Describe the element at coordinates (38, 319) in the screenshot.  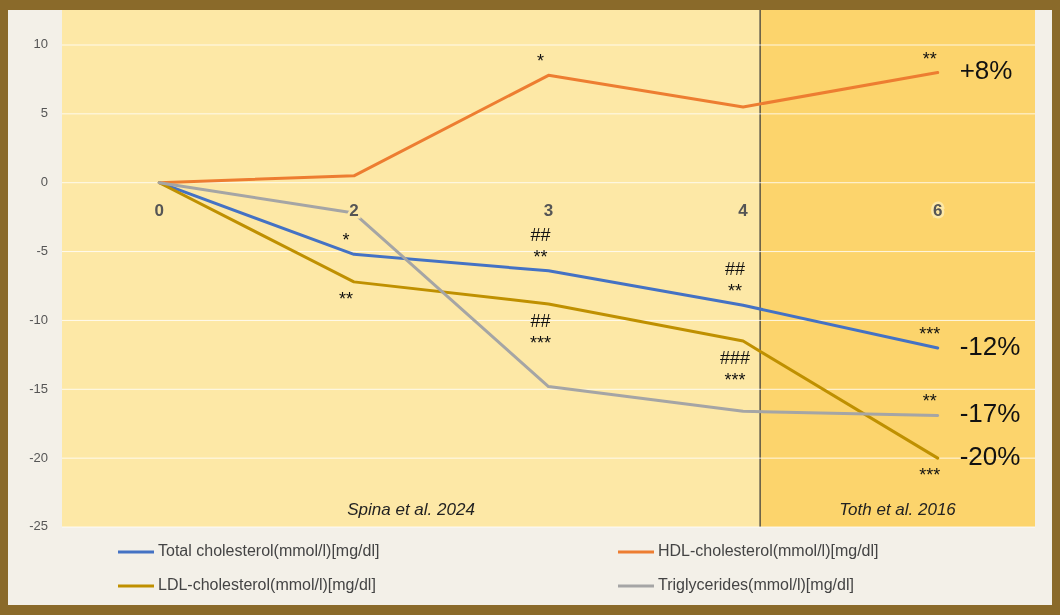
I see `y-tick-label: -10` at that location.